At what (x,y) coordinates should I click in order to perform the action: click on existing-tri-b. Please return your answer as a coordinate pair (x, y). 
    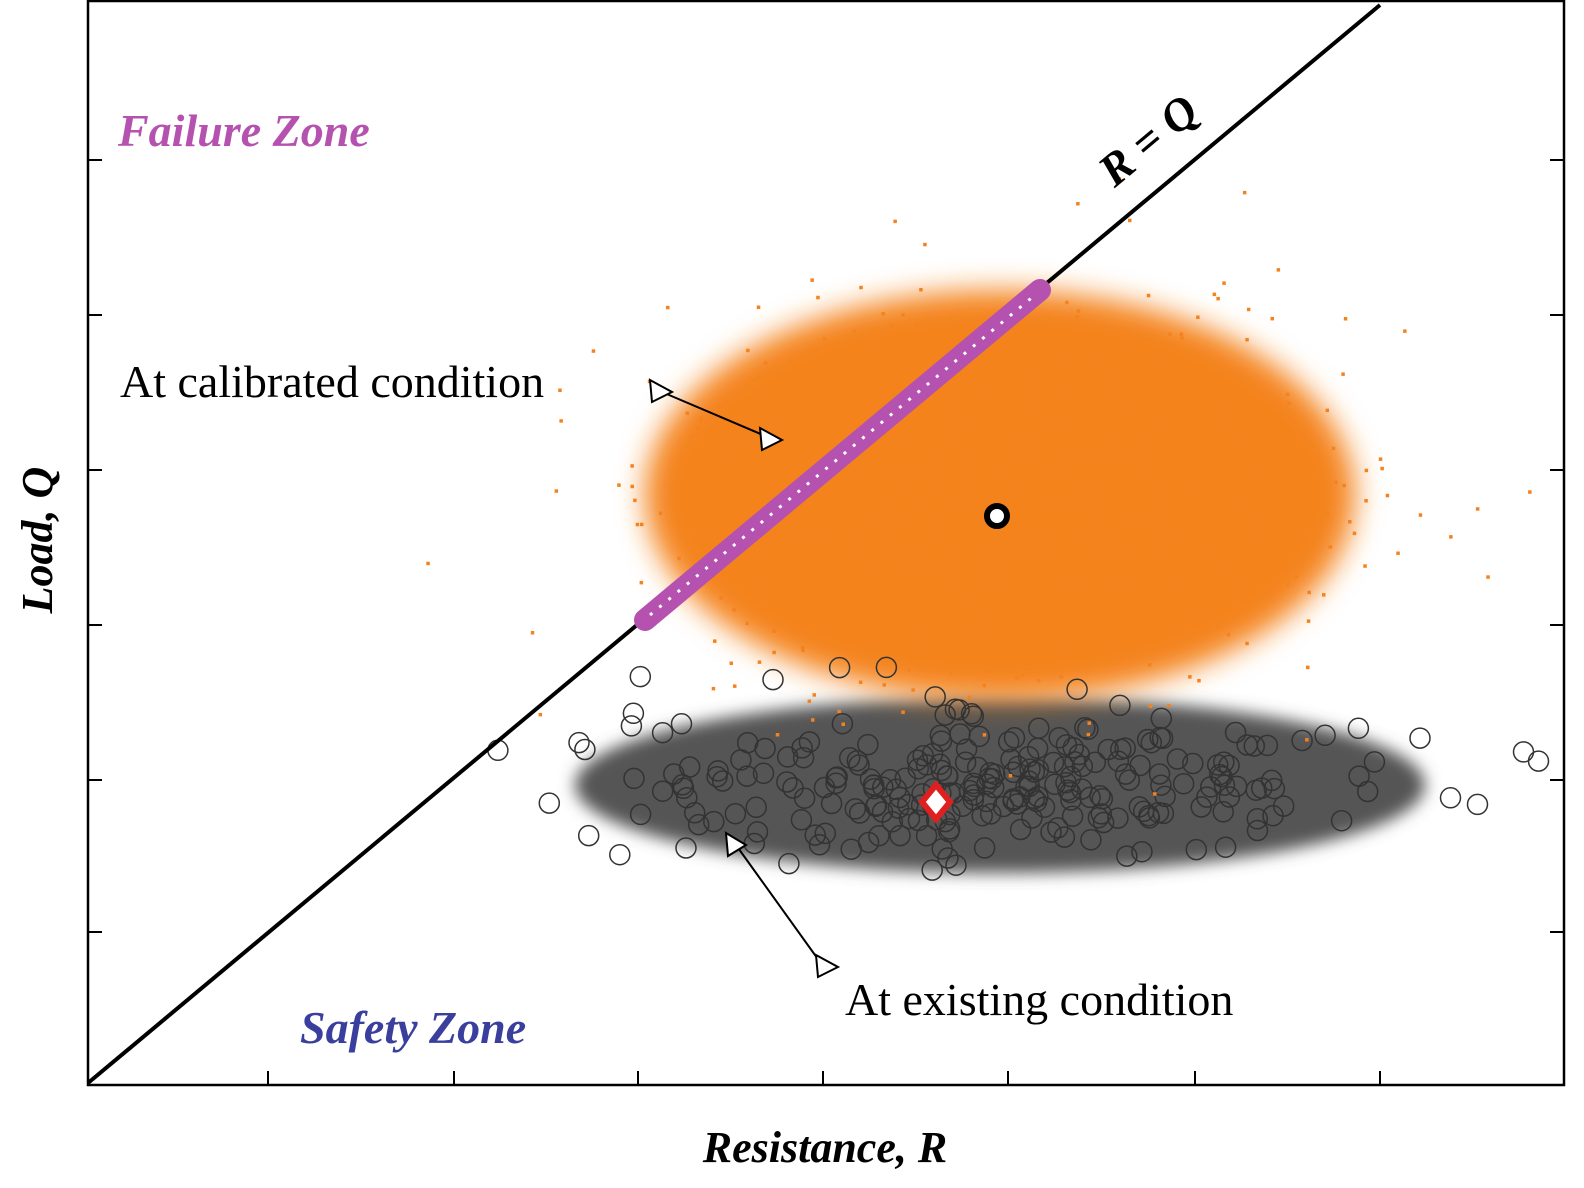
    Looking at the image, I should click on (827, 966).